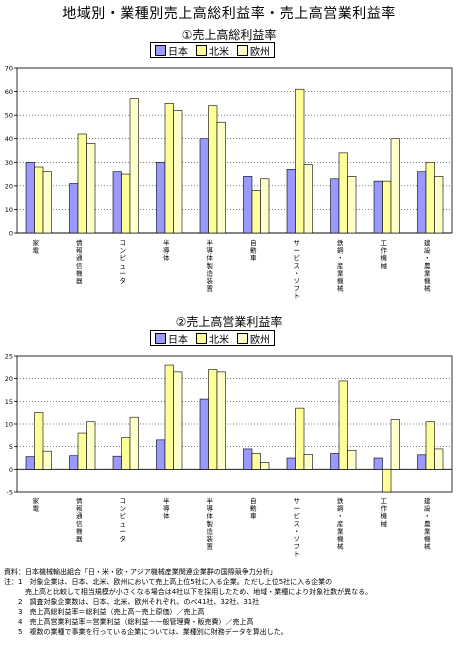  Describe the element at coordinates (340, 265) in the screenshot. I see `chart1-category-label: 産` at that location.